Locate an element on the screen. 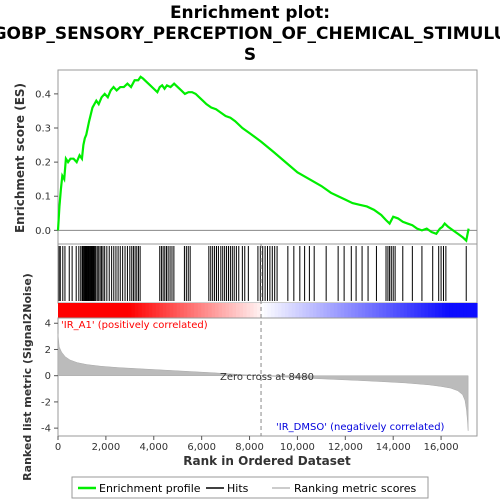  es-y-axis-label: Enrichment score (ES) is located at coordinates (20, 158).